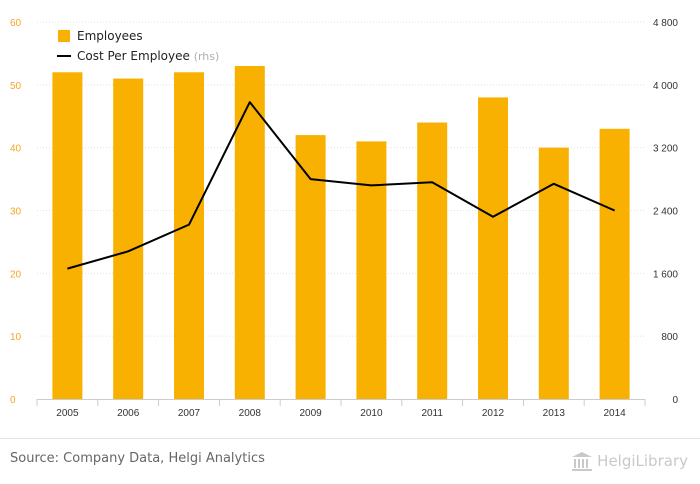  Describe the element at coordinates (665, 274) in the screenshot. I see `y-right-tick-label: 1 600` at that location.